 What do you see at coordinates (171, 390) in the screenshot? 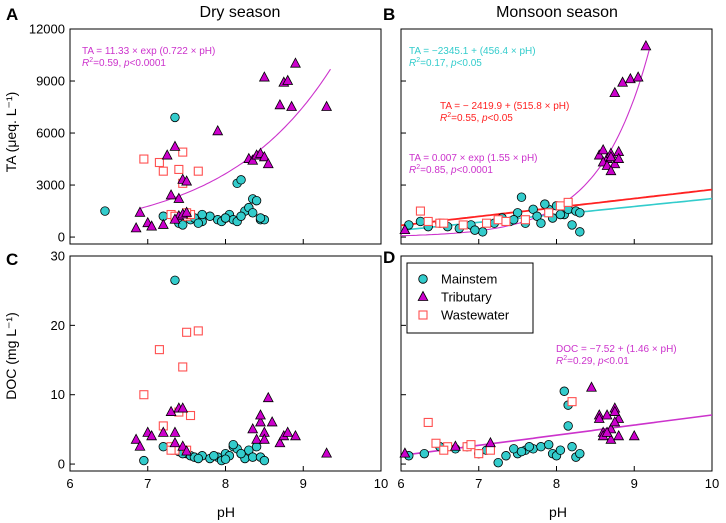
I see `panel-c-series-wastewater` at bounding box center [171, 390].